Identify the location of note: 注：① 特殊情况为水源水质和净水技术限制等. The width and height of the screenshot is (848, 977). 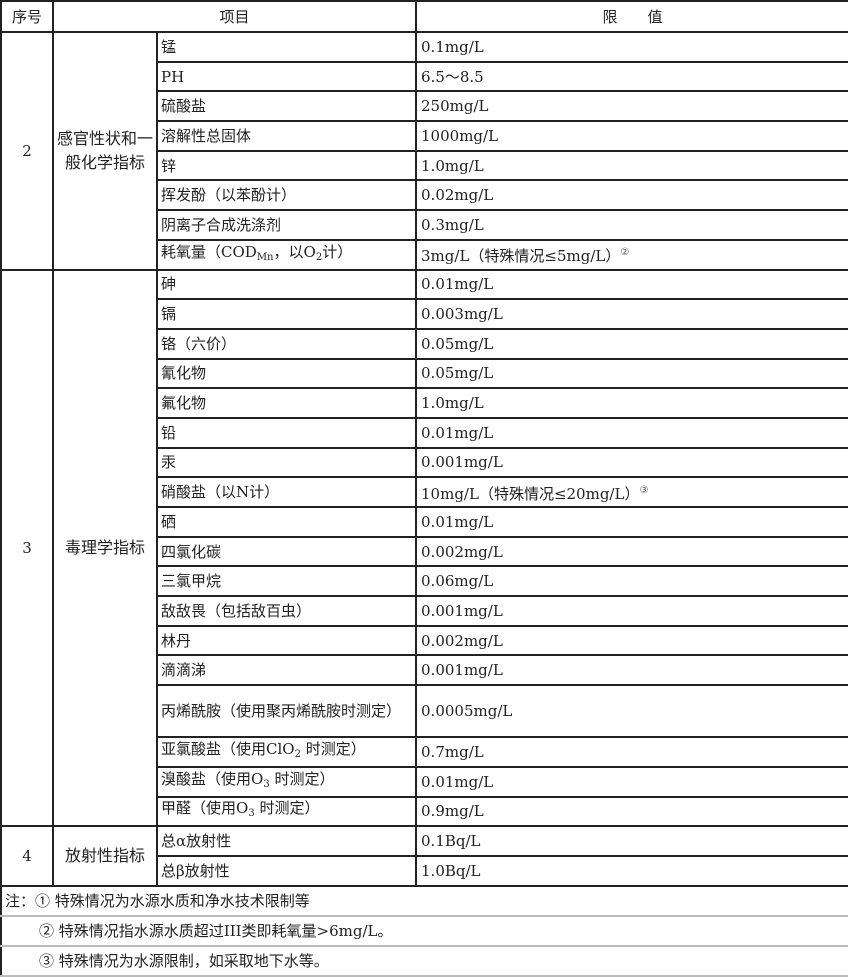
(424, 900).